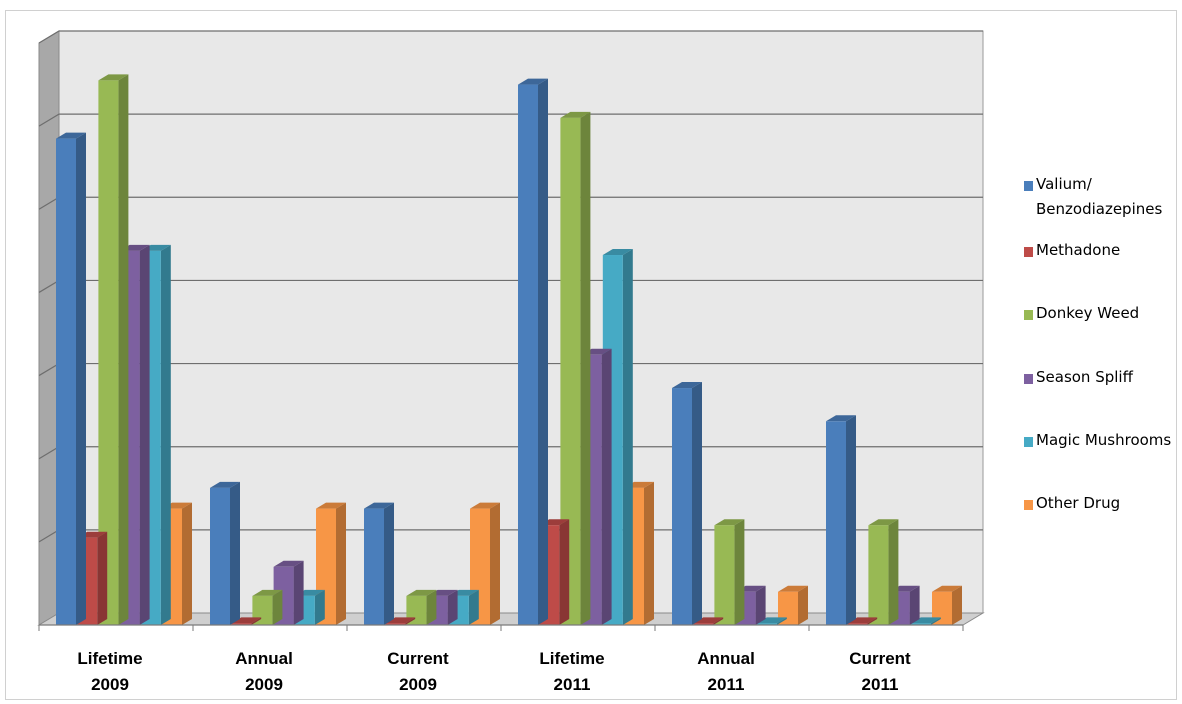  What do you see at coordinates (880, 671) in the screenshot?
I see `x-tick-label: Current 2011` at bounding box center [880, 671].